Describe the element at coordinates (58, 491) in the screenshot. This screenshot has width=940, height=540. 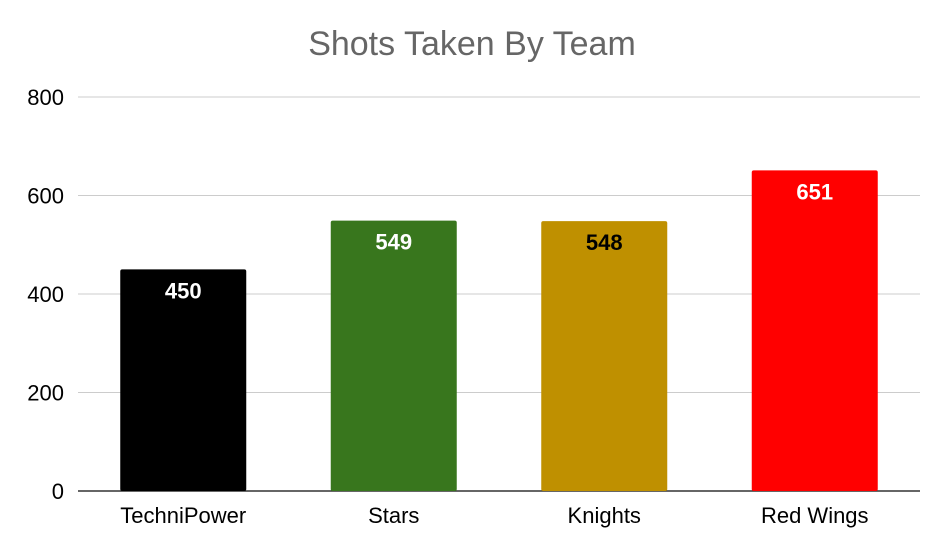
I see `y-tick-label: 0` at that location.